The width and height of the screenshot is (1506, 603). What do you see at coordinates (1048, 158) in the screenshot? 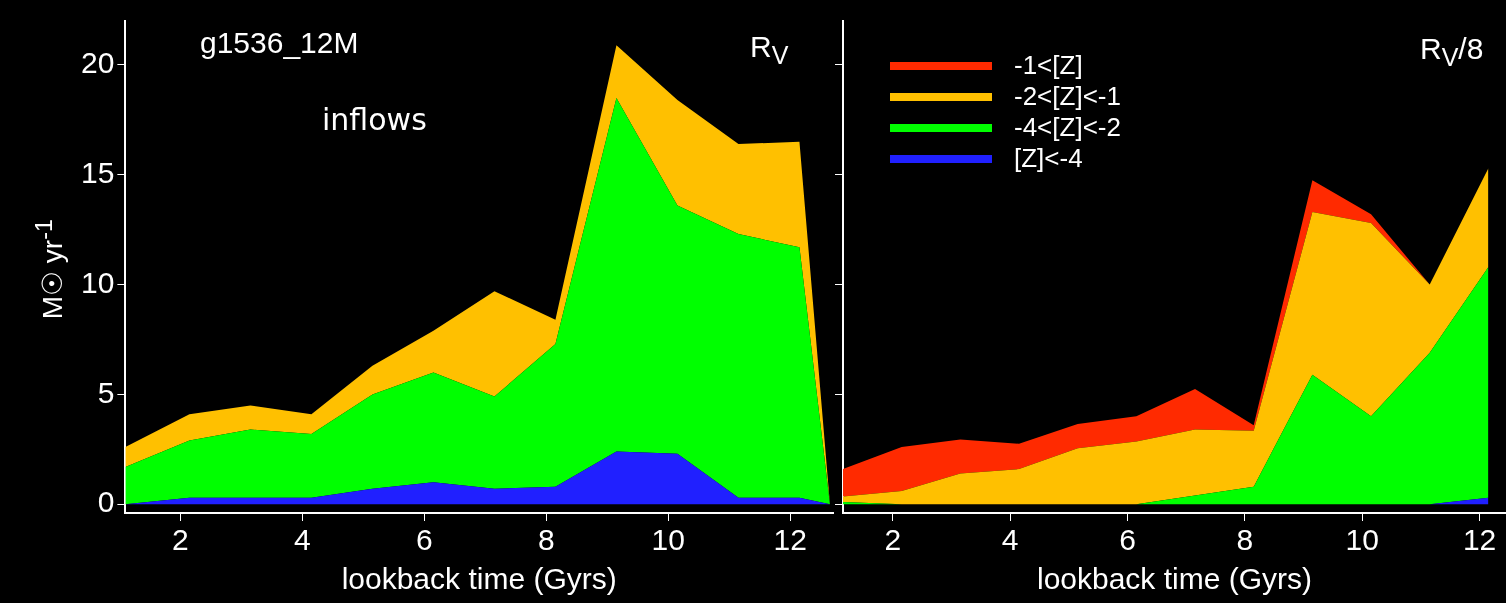
I see `legend-label: [Z]<-4` at bounding box center [1048, 158].